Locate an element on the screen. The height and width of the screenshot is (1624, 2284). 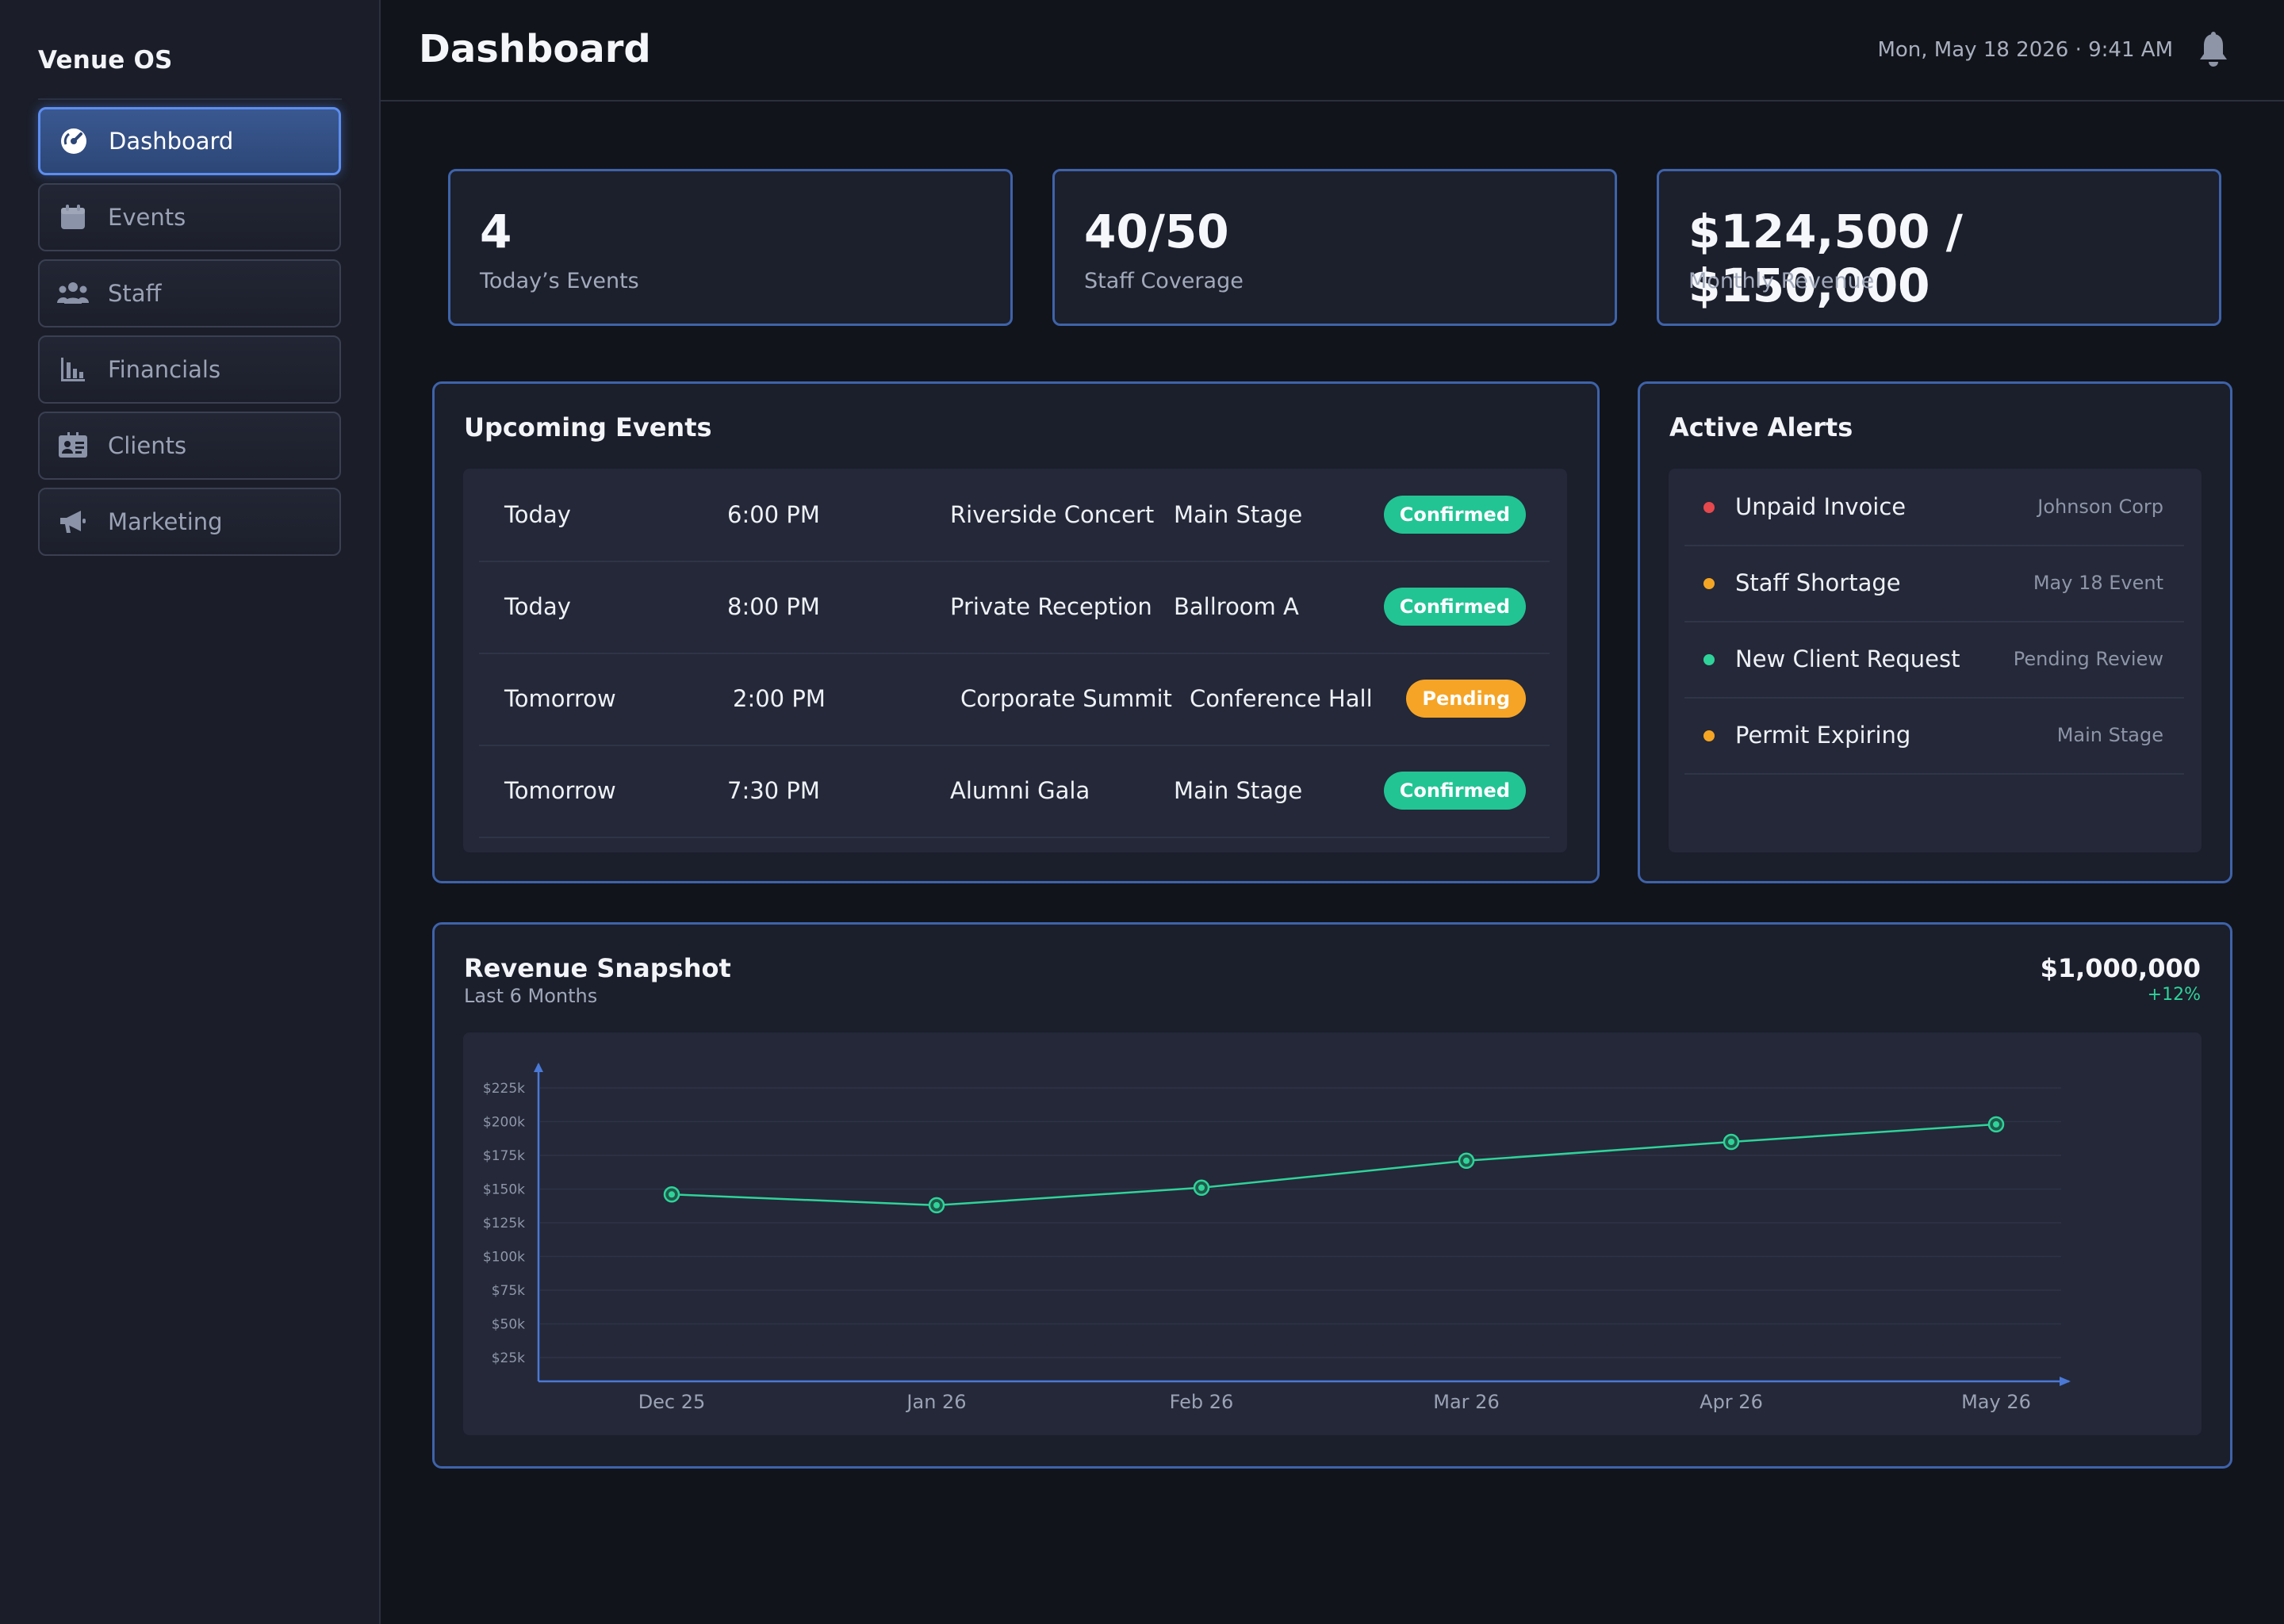
contact-card-icon is located at coordinates (73, 446).